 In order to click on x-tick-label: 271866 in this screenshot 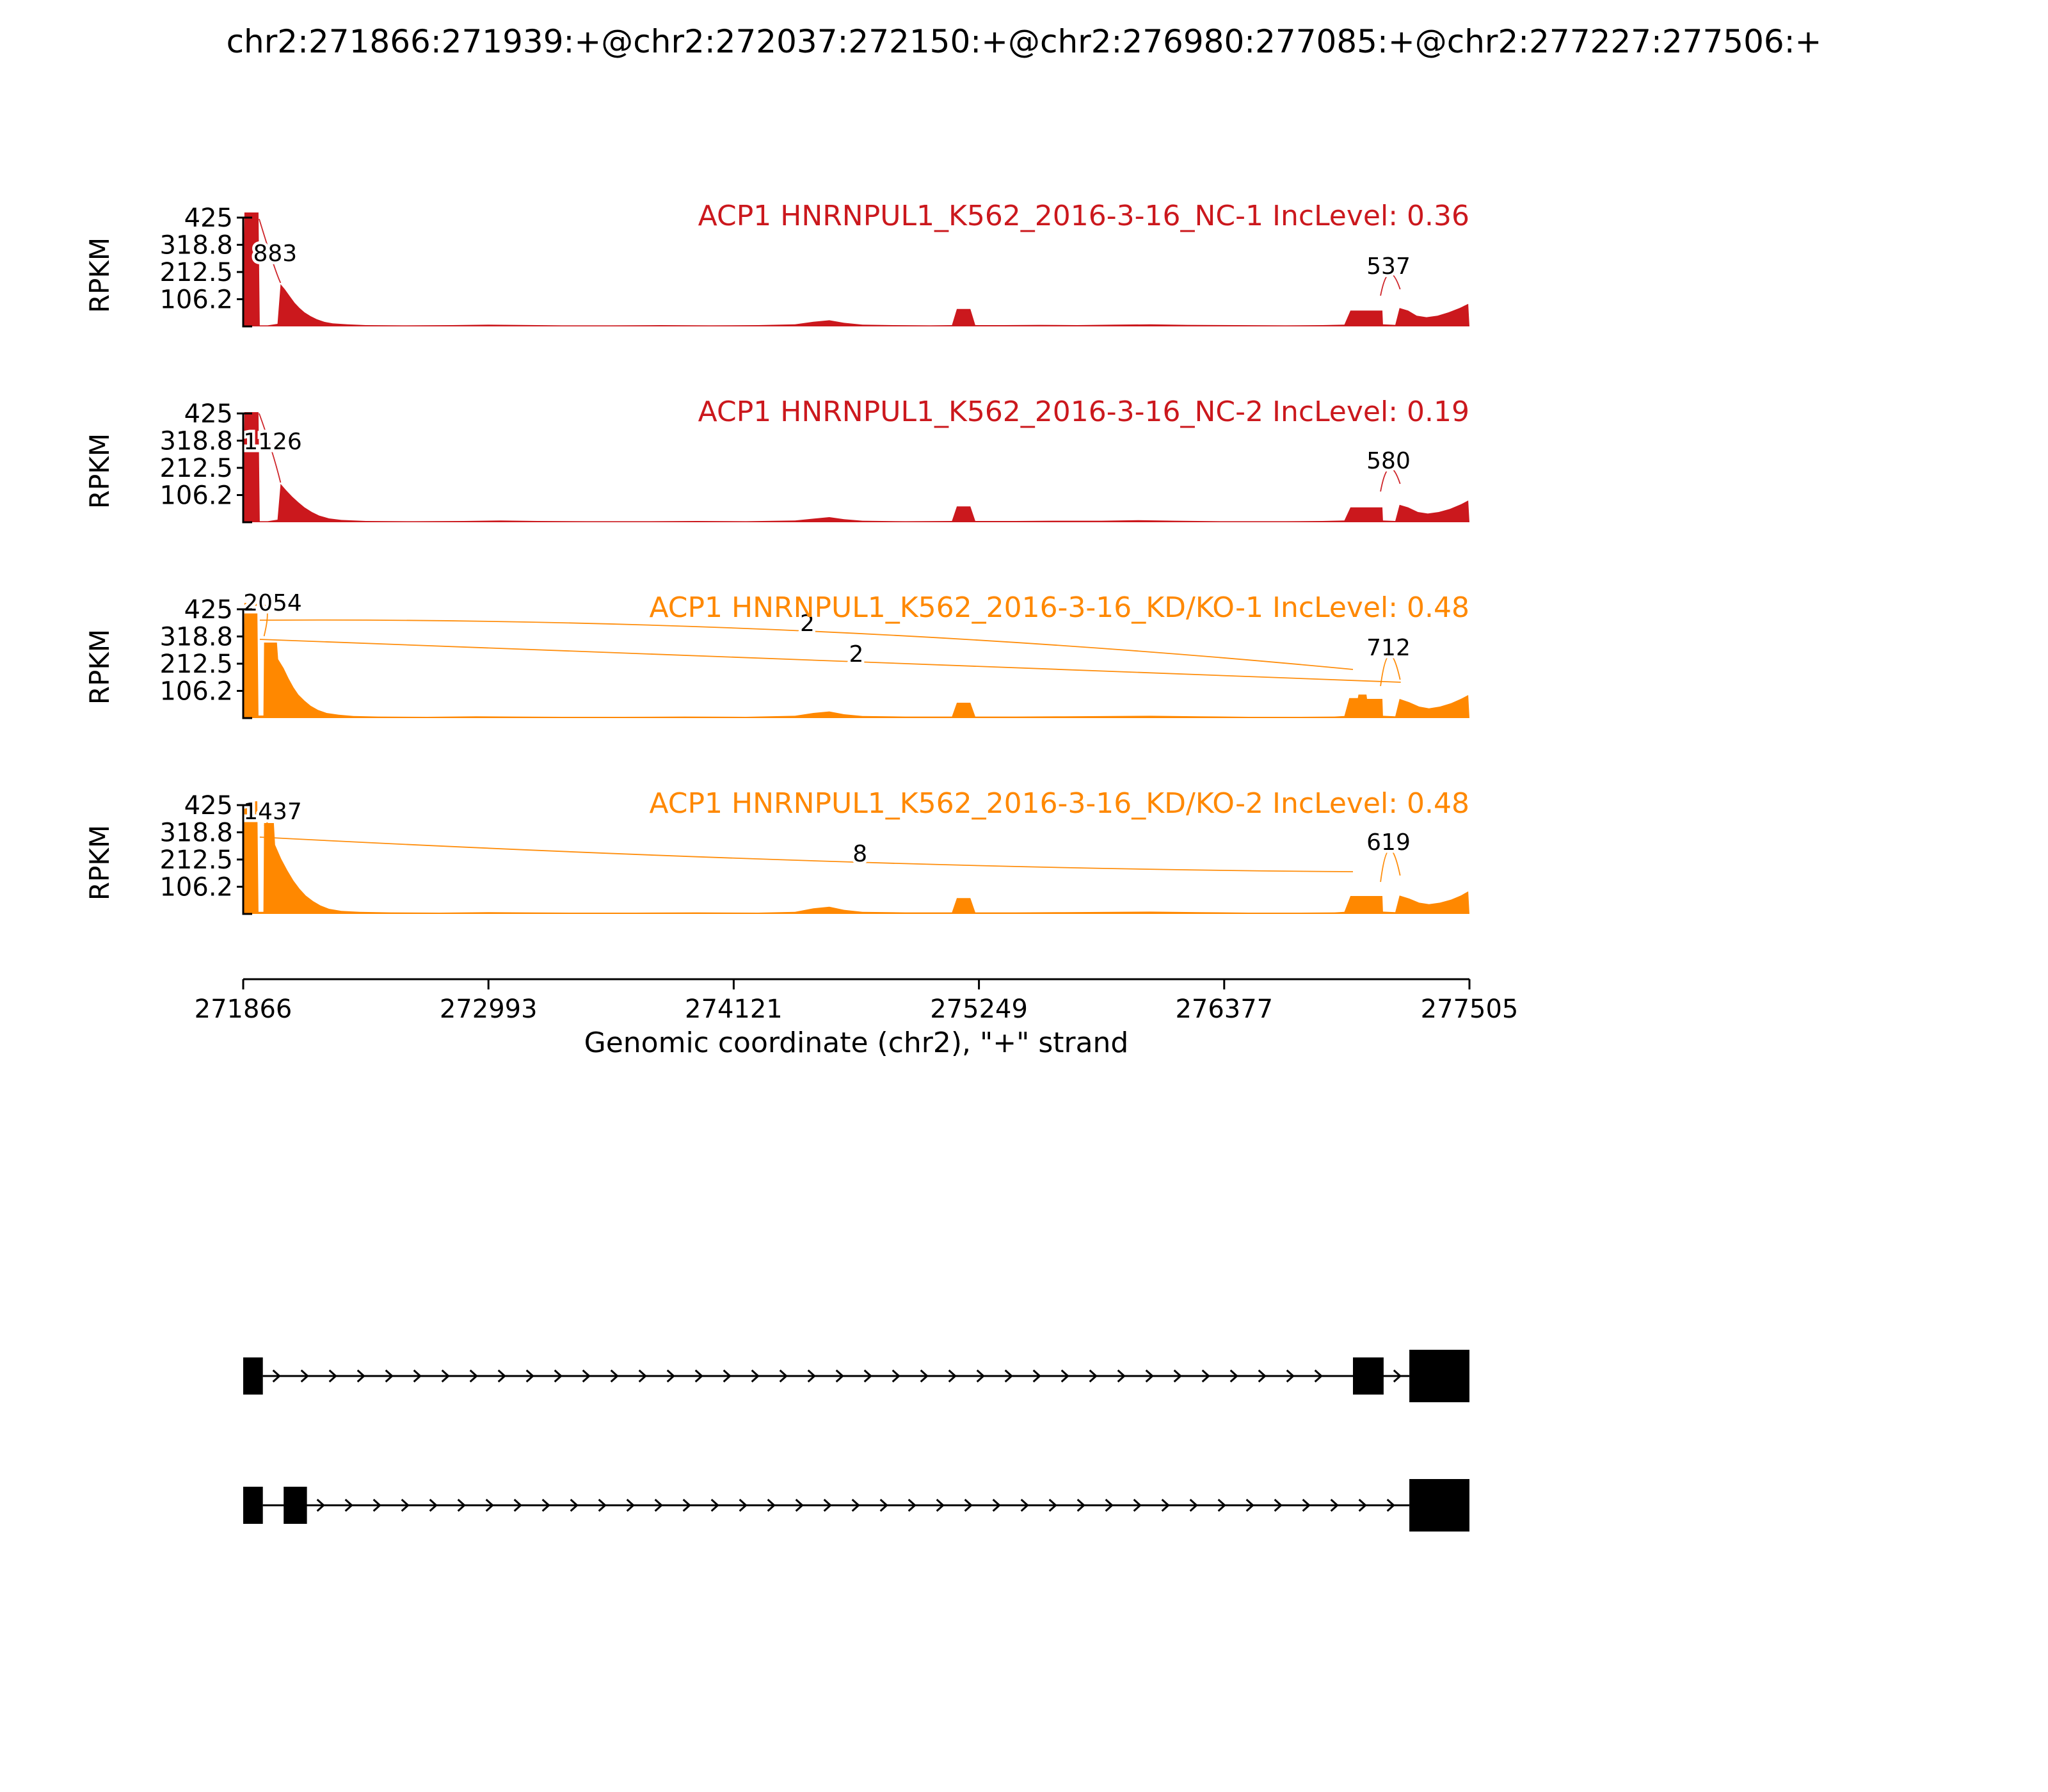, I will do `click(243, 1009)`.